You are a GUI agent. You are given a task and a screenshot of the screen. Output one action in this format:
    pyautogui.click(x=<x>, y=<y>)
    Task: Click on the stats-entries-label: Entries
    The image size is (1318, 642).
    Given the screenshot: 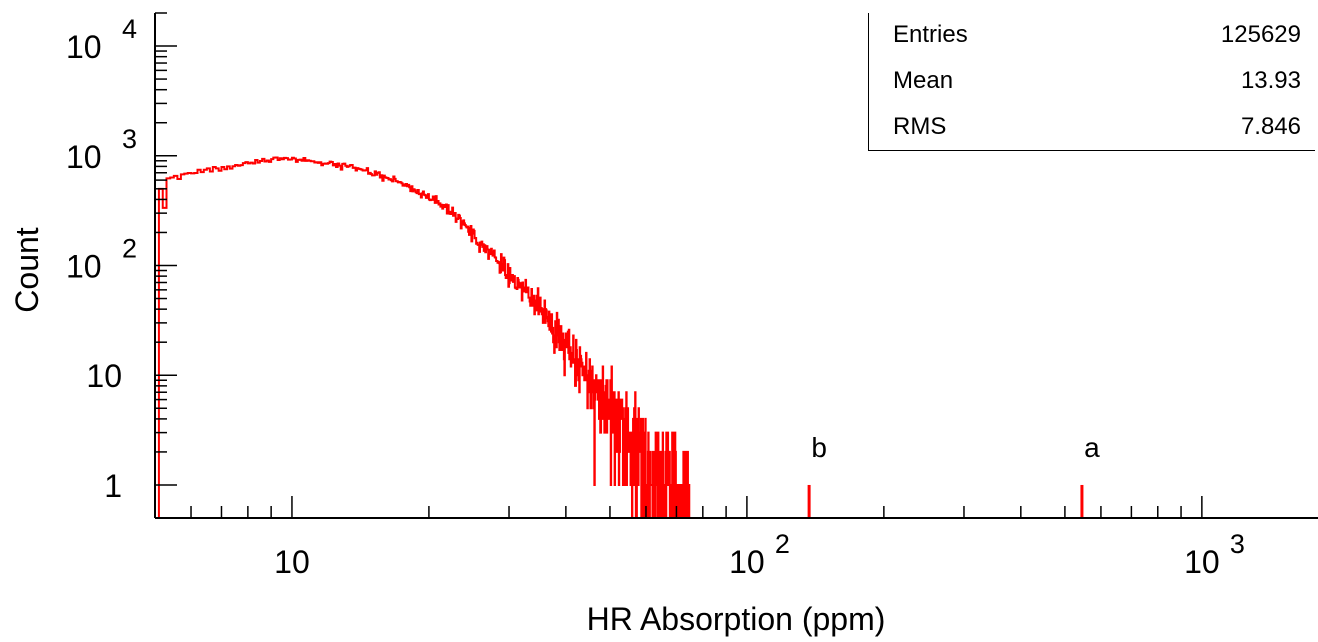 What is the action you would take?
    pyautogui.click(x=930, y=34)
    